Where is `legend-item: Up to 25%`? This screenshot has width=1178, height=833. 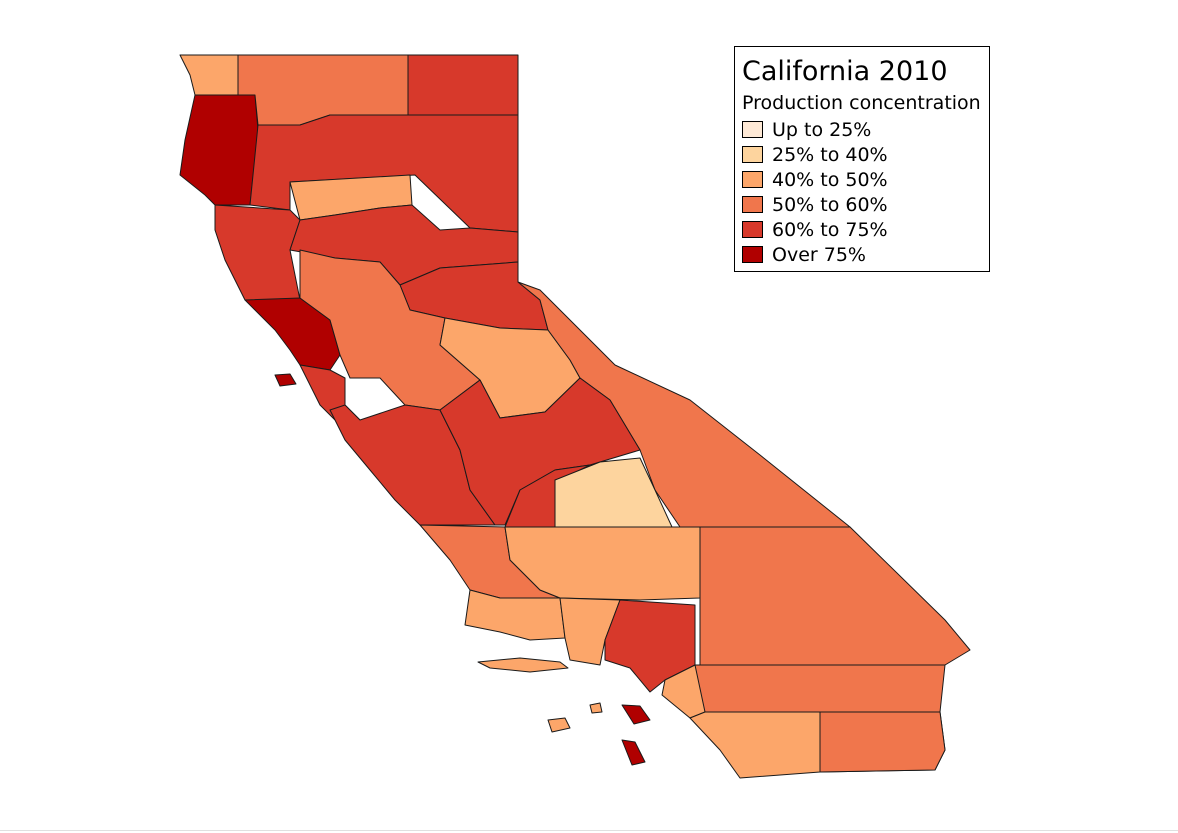 legend-item: Up to 25% is located at coordinates (862, 129).